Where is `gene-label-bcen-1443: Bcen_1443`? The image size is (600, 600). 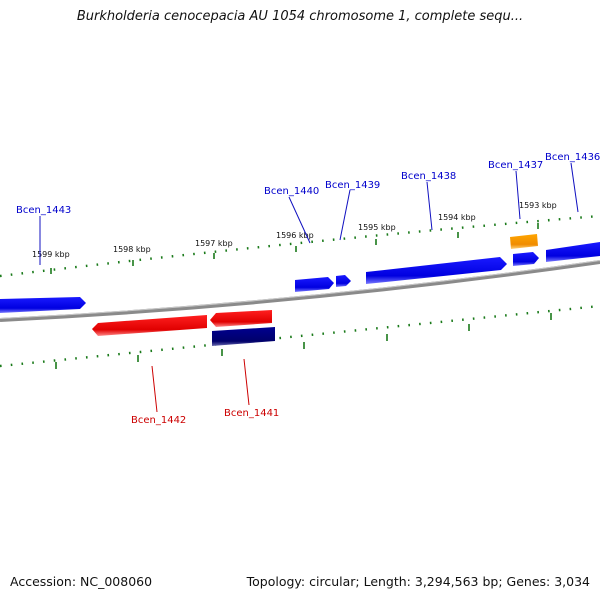
gene-label-bcen-1443: Bcen_1443 is located at coordinates (43, 210).